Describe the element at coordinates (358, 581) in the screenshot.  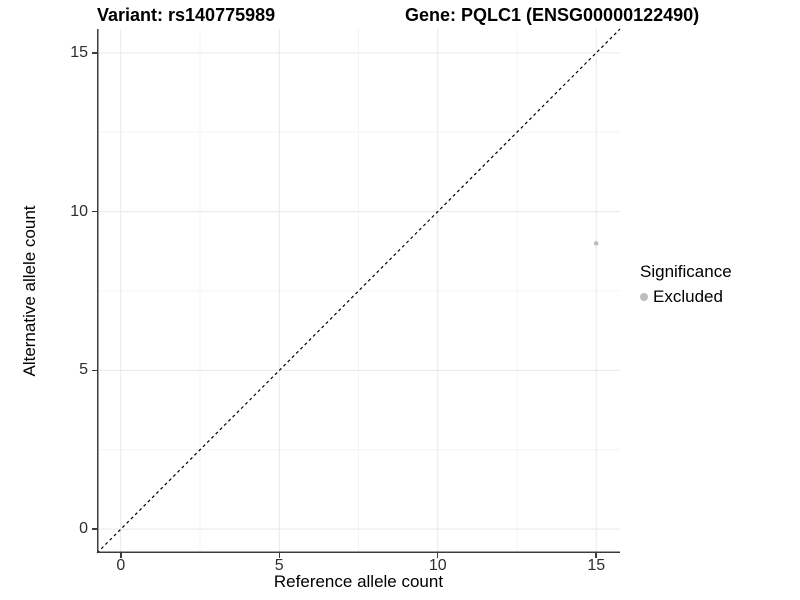
I see `x-axis-title: Reference allele count` at that location.